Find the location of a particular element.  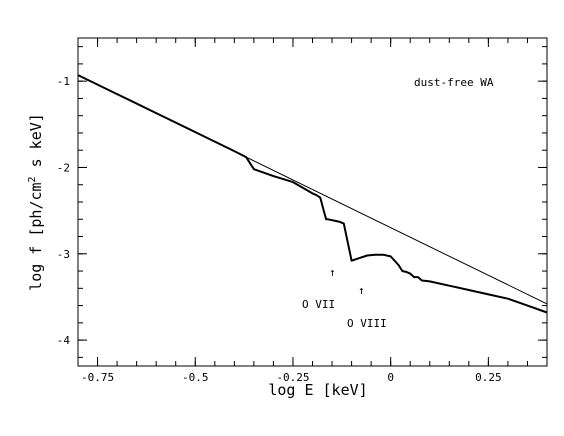

y-axis-title-sup: 2 is located at coordinates (32, 179).